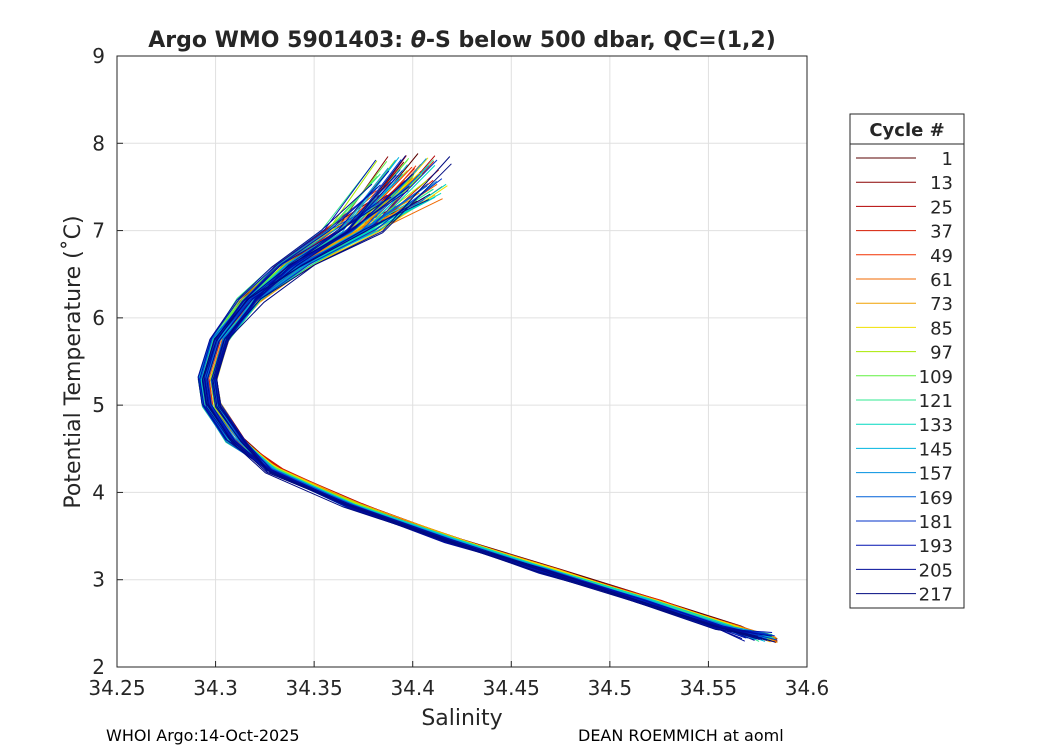  I want to click on x-ticks: 34.25 34.3 34.35 34.4 34.45 34.5 34.55 34.6, so click(458, 680).